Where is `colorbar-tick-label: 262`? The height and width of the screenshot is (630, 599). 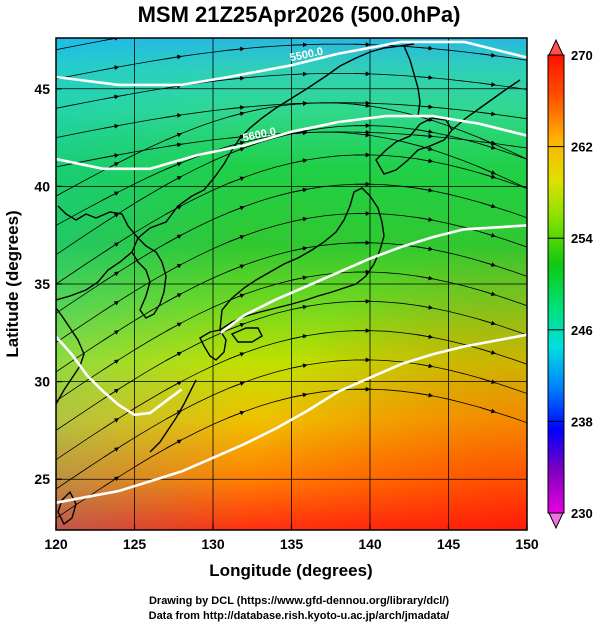
colorbar-tick-label: 262 is located at coordinates (582, 147).